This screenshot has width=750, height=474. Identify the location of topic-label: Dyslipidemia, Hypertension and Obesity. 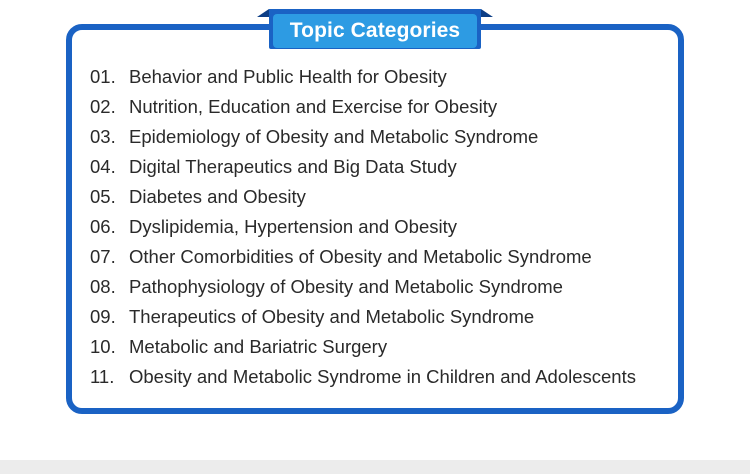
(293, 226).